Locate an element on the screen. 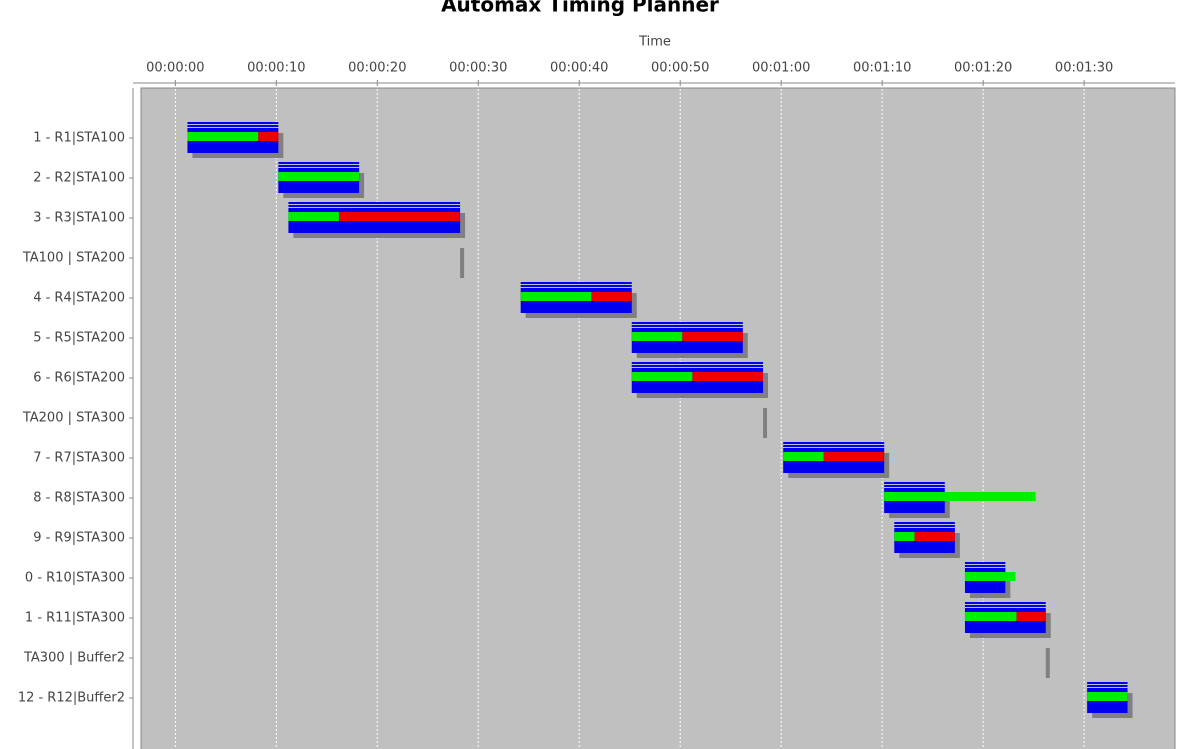 The height and width of the screenshot is (749, 1187). x-tick-label: 00:01:10 is located at coordinates (882, 68).